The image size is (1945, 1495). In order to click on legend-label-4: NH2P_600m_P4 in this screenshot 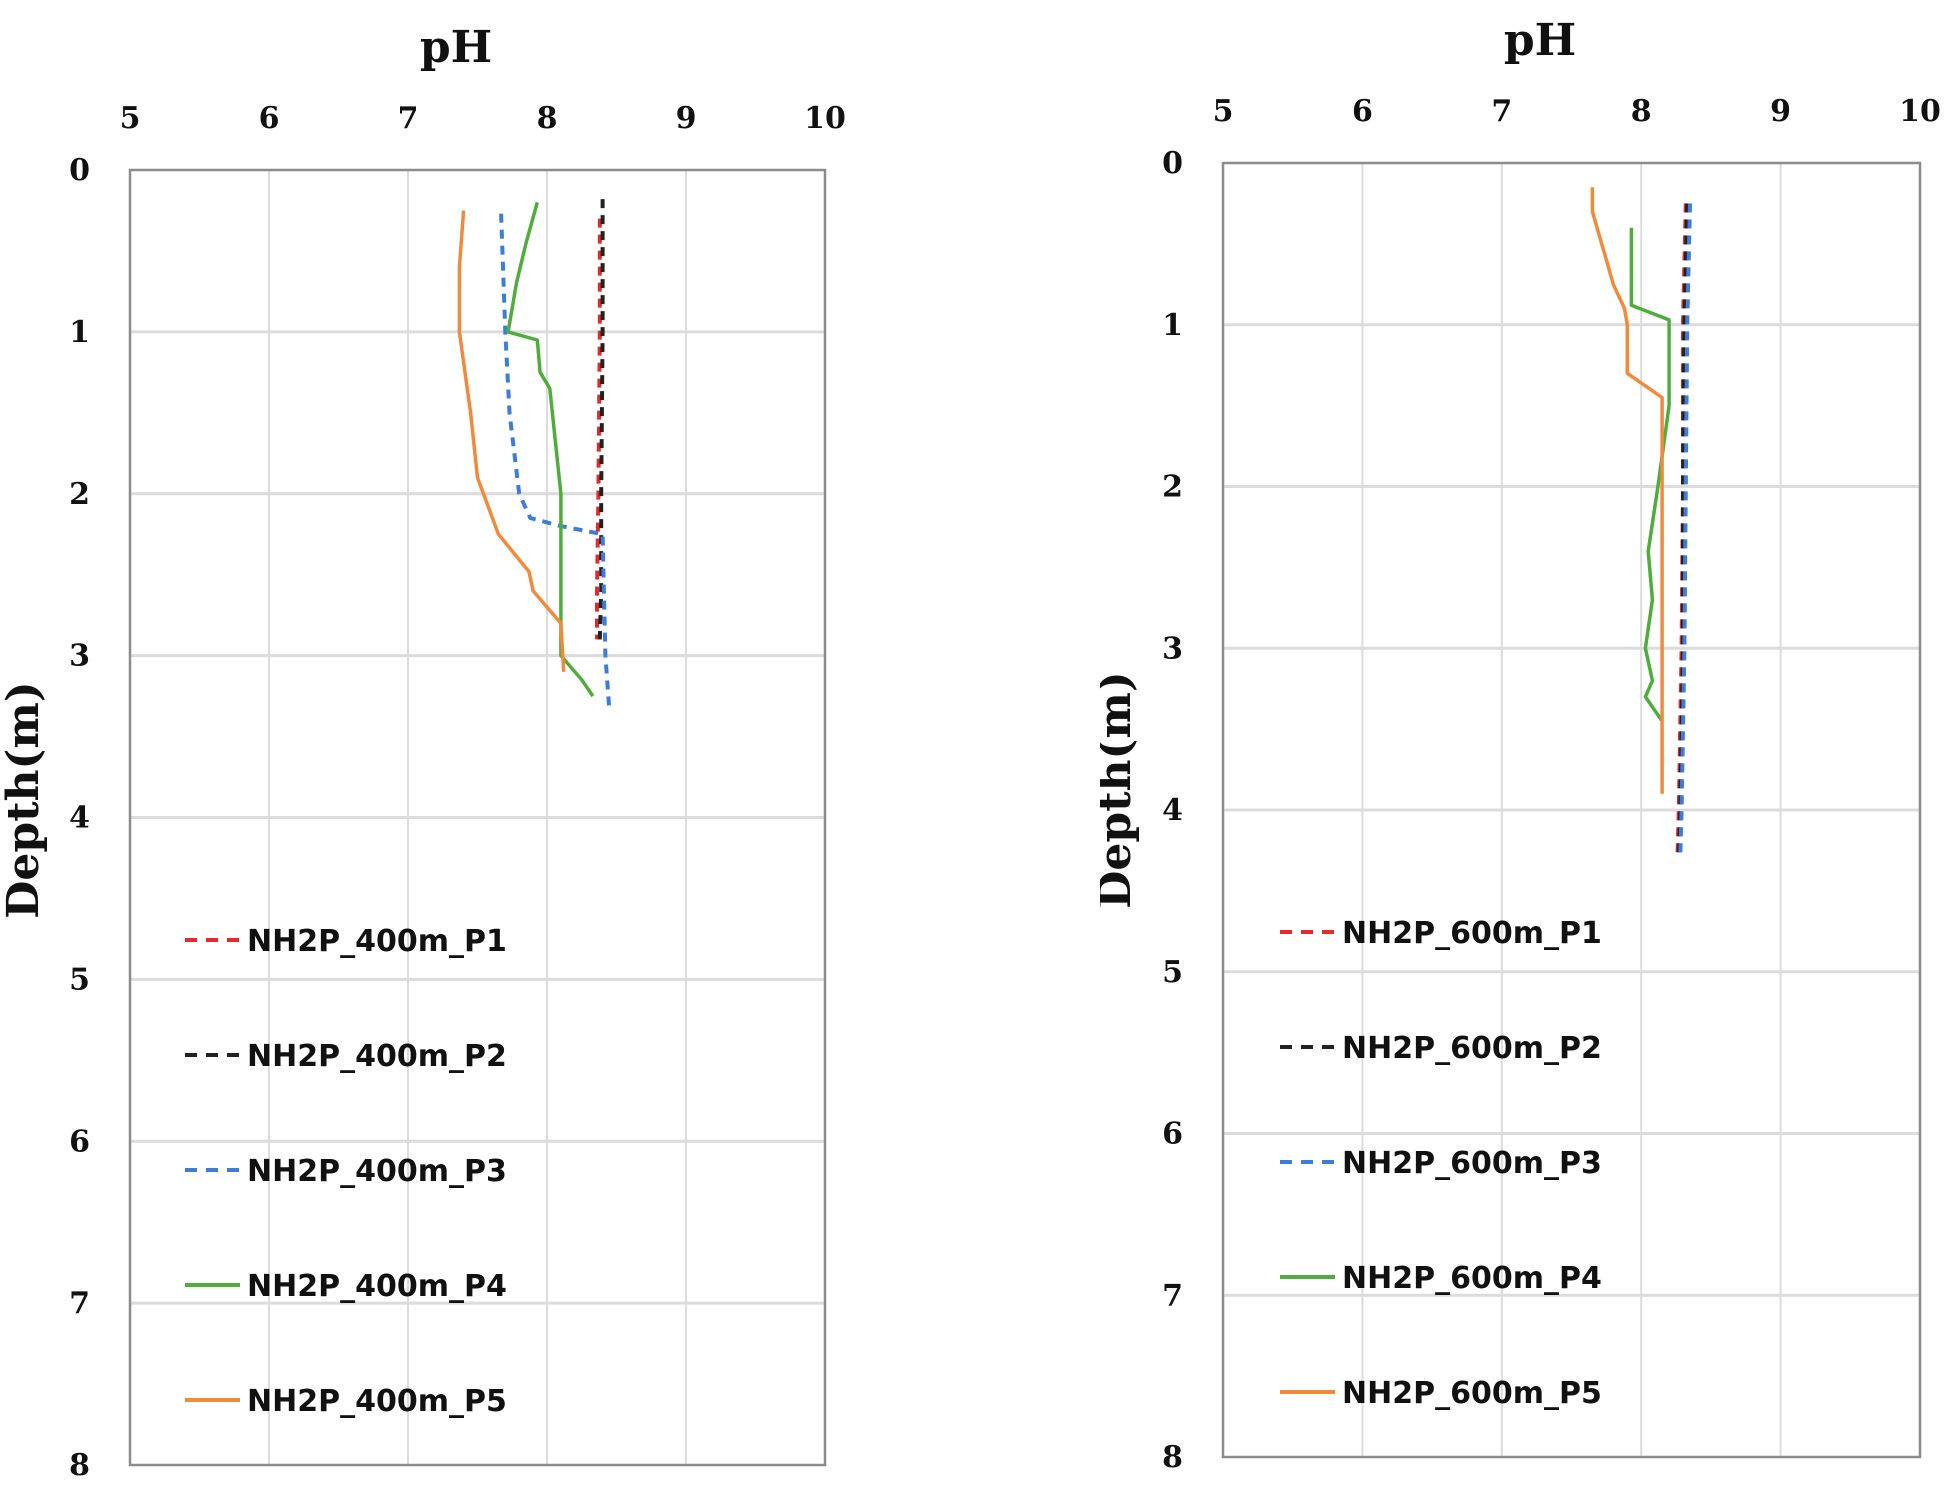, I will do `click(1472, 1278)`.